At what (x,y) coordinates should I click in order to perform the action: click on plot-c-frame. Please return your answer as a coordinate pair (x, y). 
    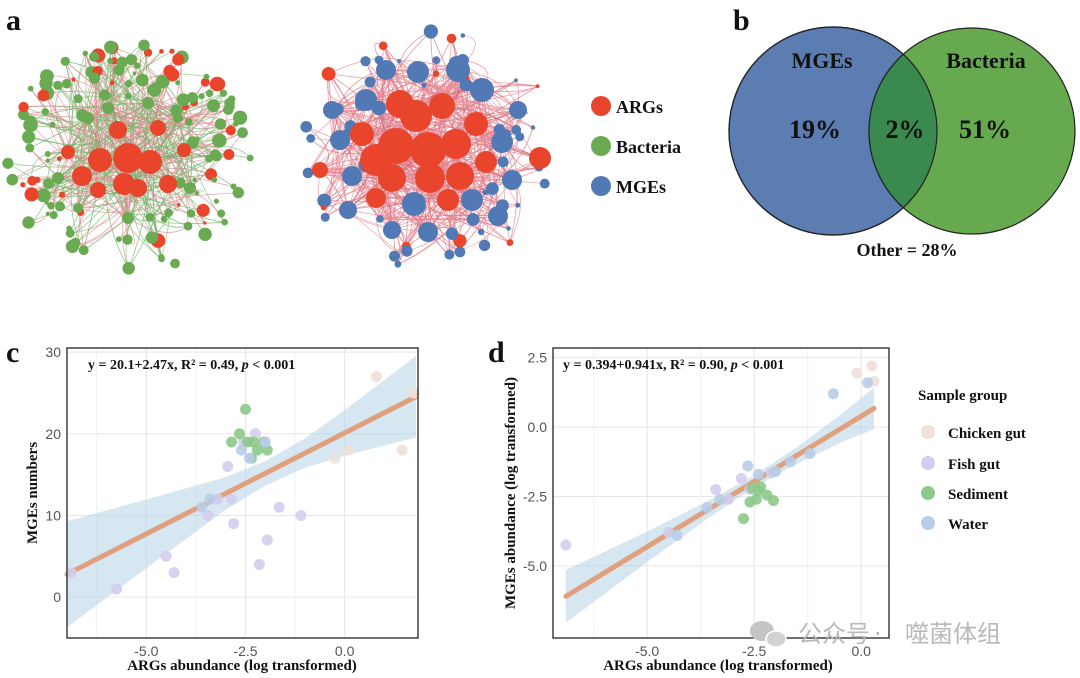
    Looking at the image, I should click on (242, 493).